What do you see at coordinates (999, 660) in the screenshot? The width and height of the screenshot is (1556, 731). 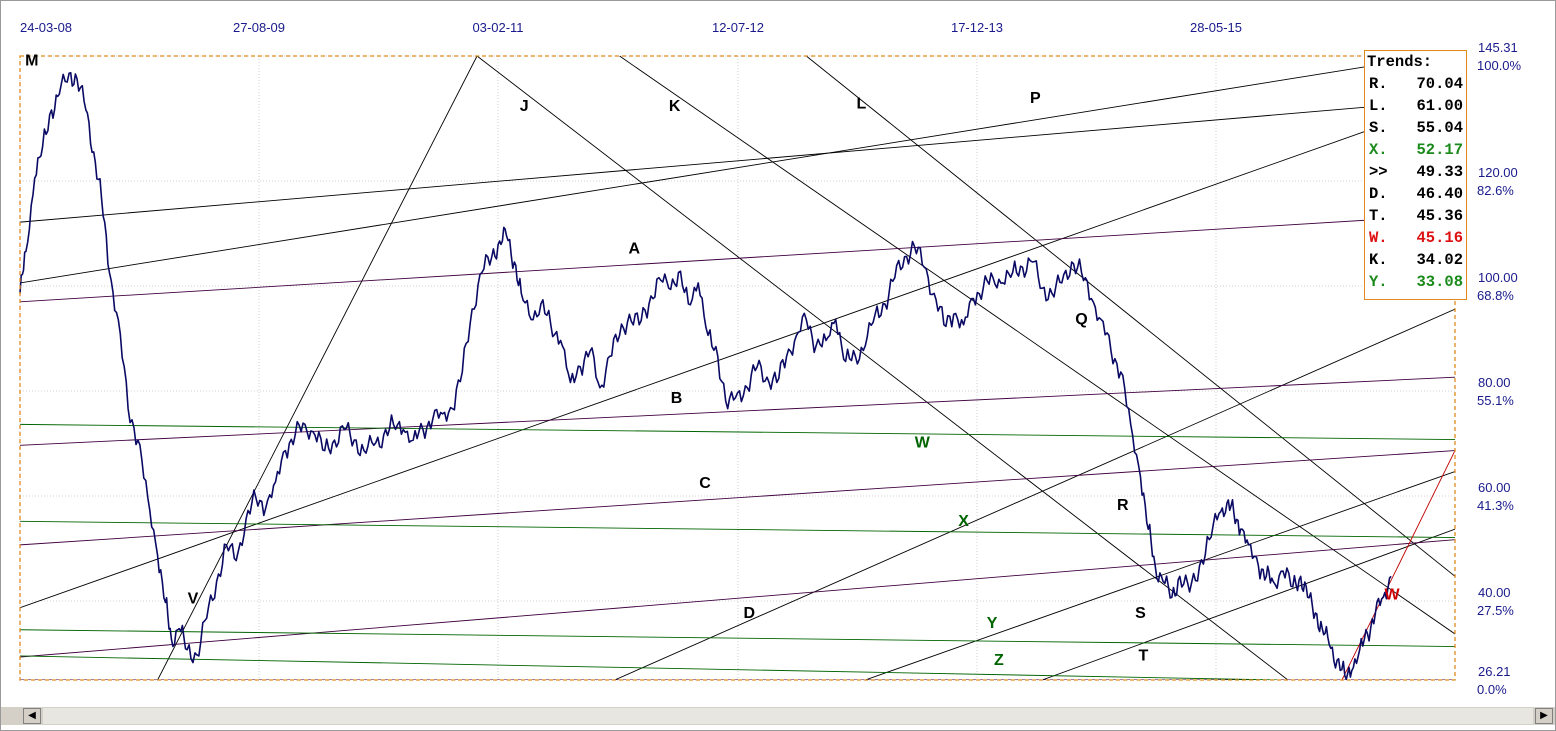 I see `trend-label-z: Z` at bounding box center [999, 660].